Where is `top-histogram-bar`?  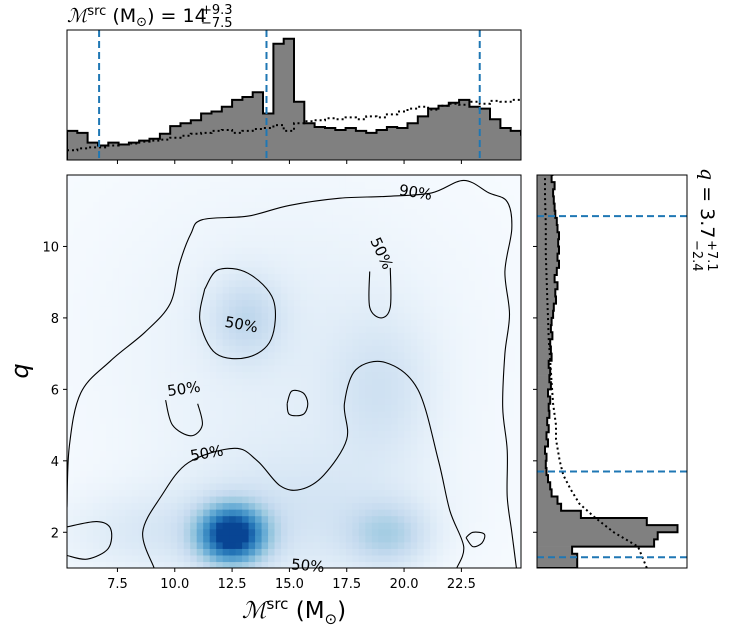
top-histogram-bar is located at coordinates (227, 133).